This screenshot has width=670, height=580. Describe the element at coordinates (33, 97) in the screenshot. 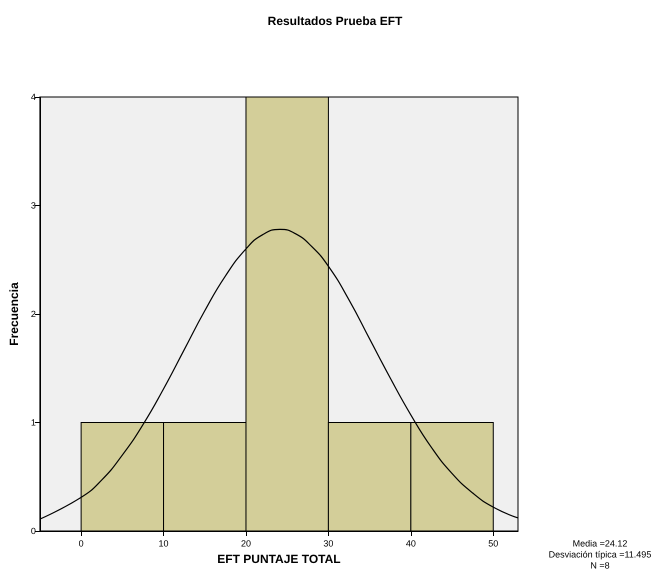

I see `y-tick-label: 4` at that location.